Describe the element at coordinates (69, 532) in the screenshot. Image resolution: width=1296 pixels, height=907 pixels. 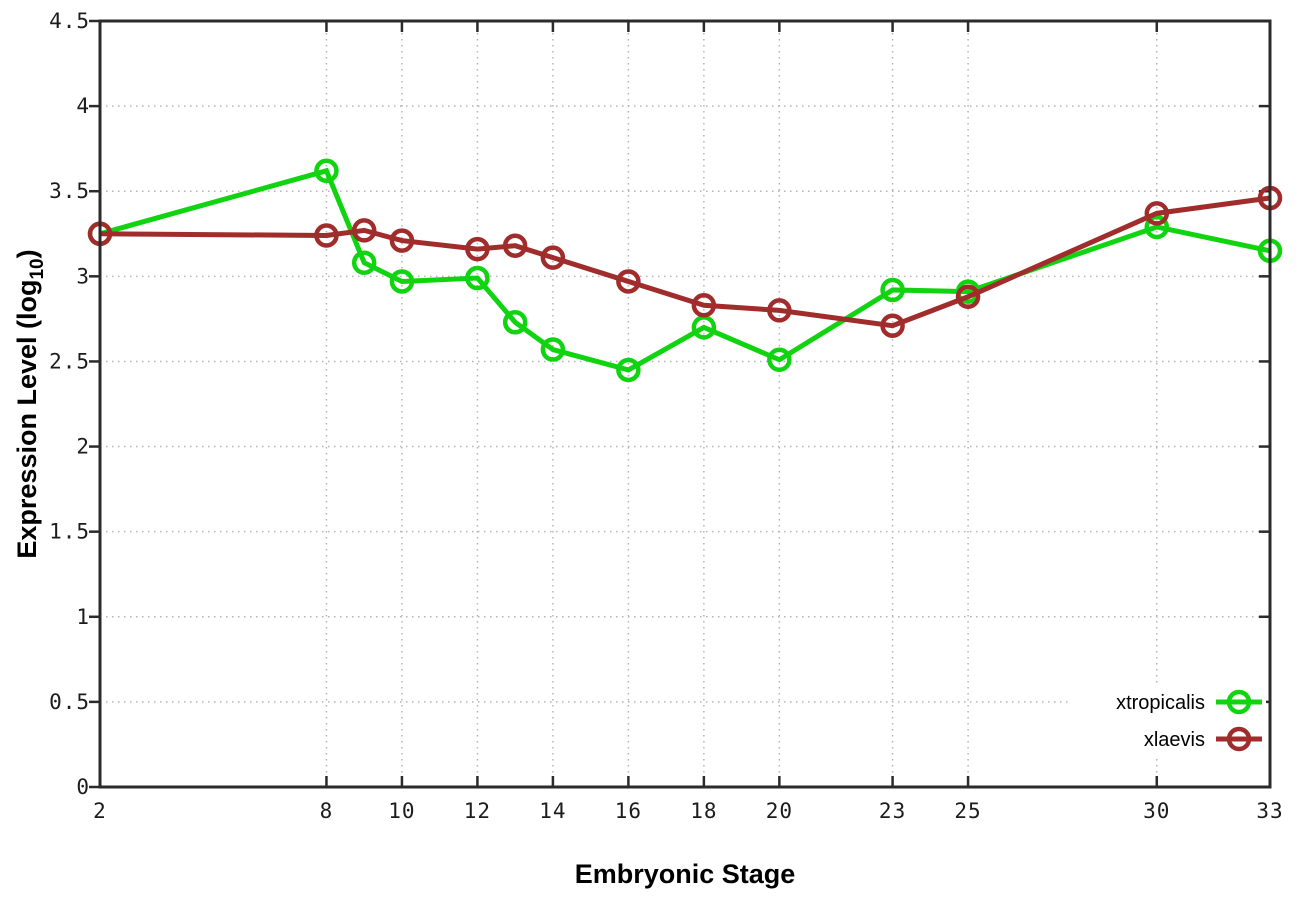
I see `y-tick-label: 1.5` at that location.